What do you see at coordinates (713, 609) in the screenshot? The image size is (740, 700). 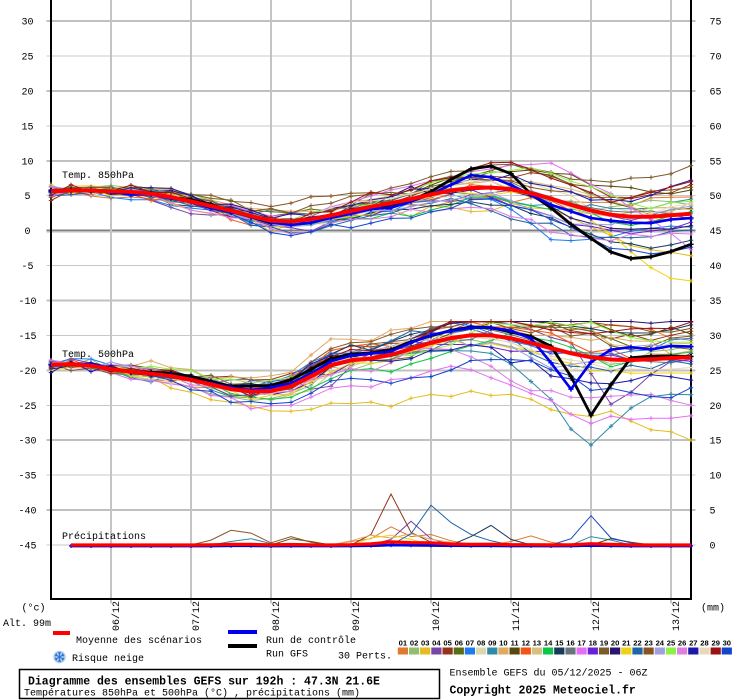 I see `svg-text: (mm)` at bounding box center [713, 609].